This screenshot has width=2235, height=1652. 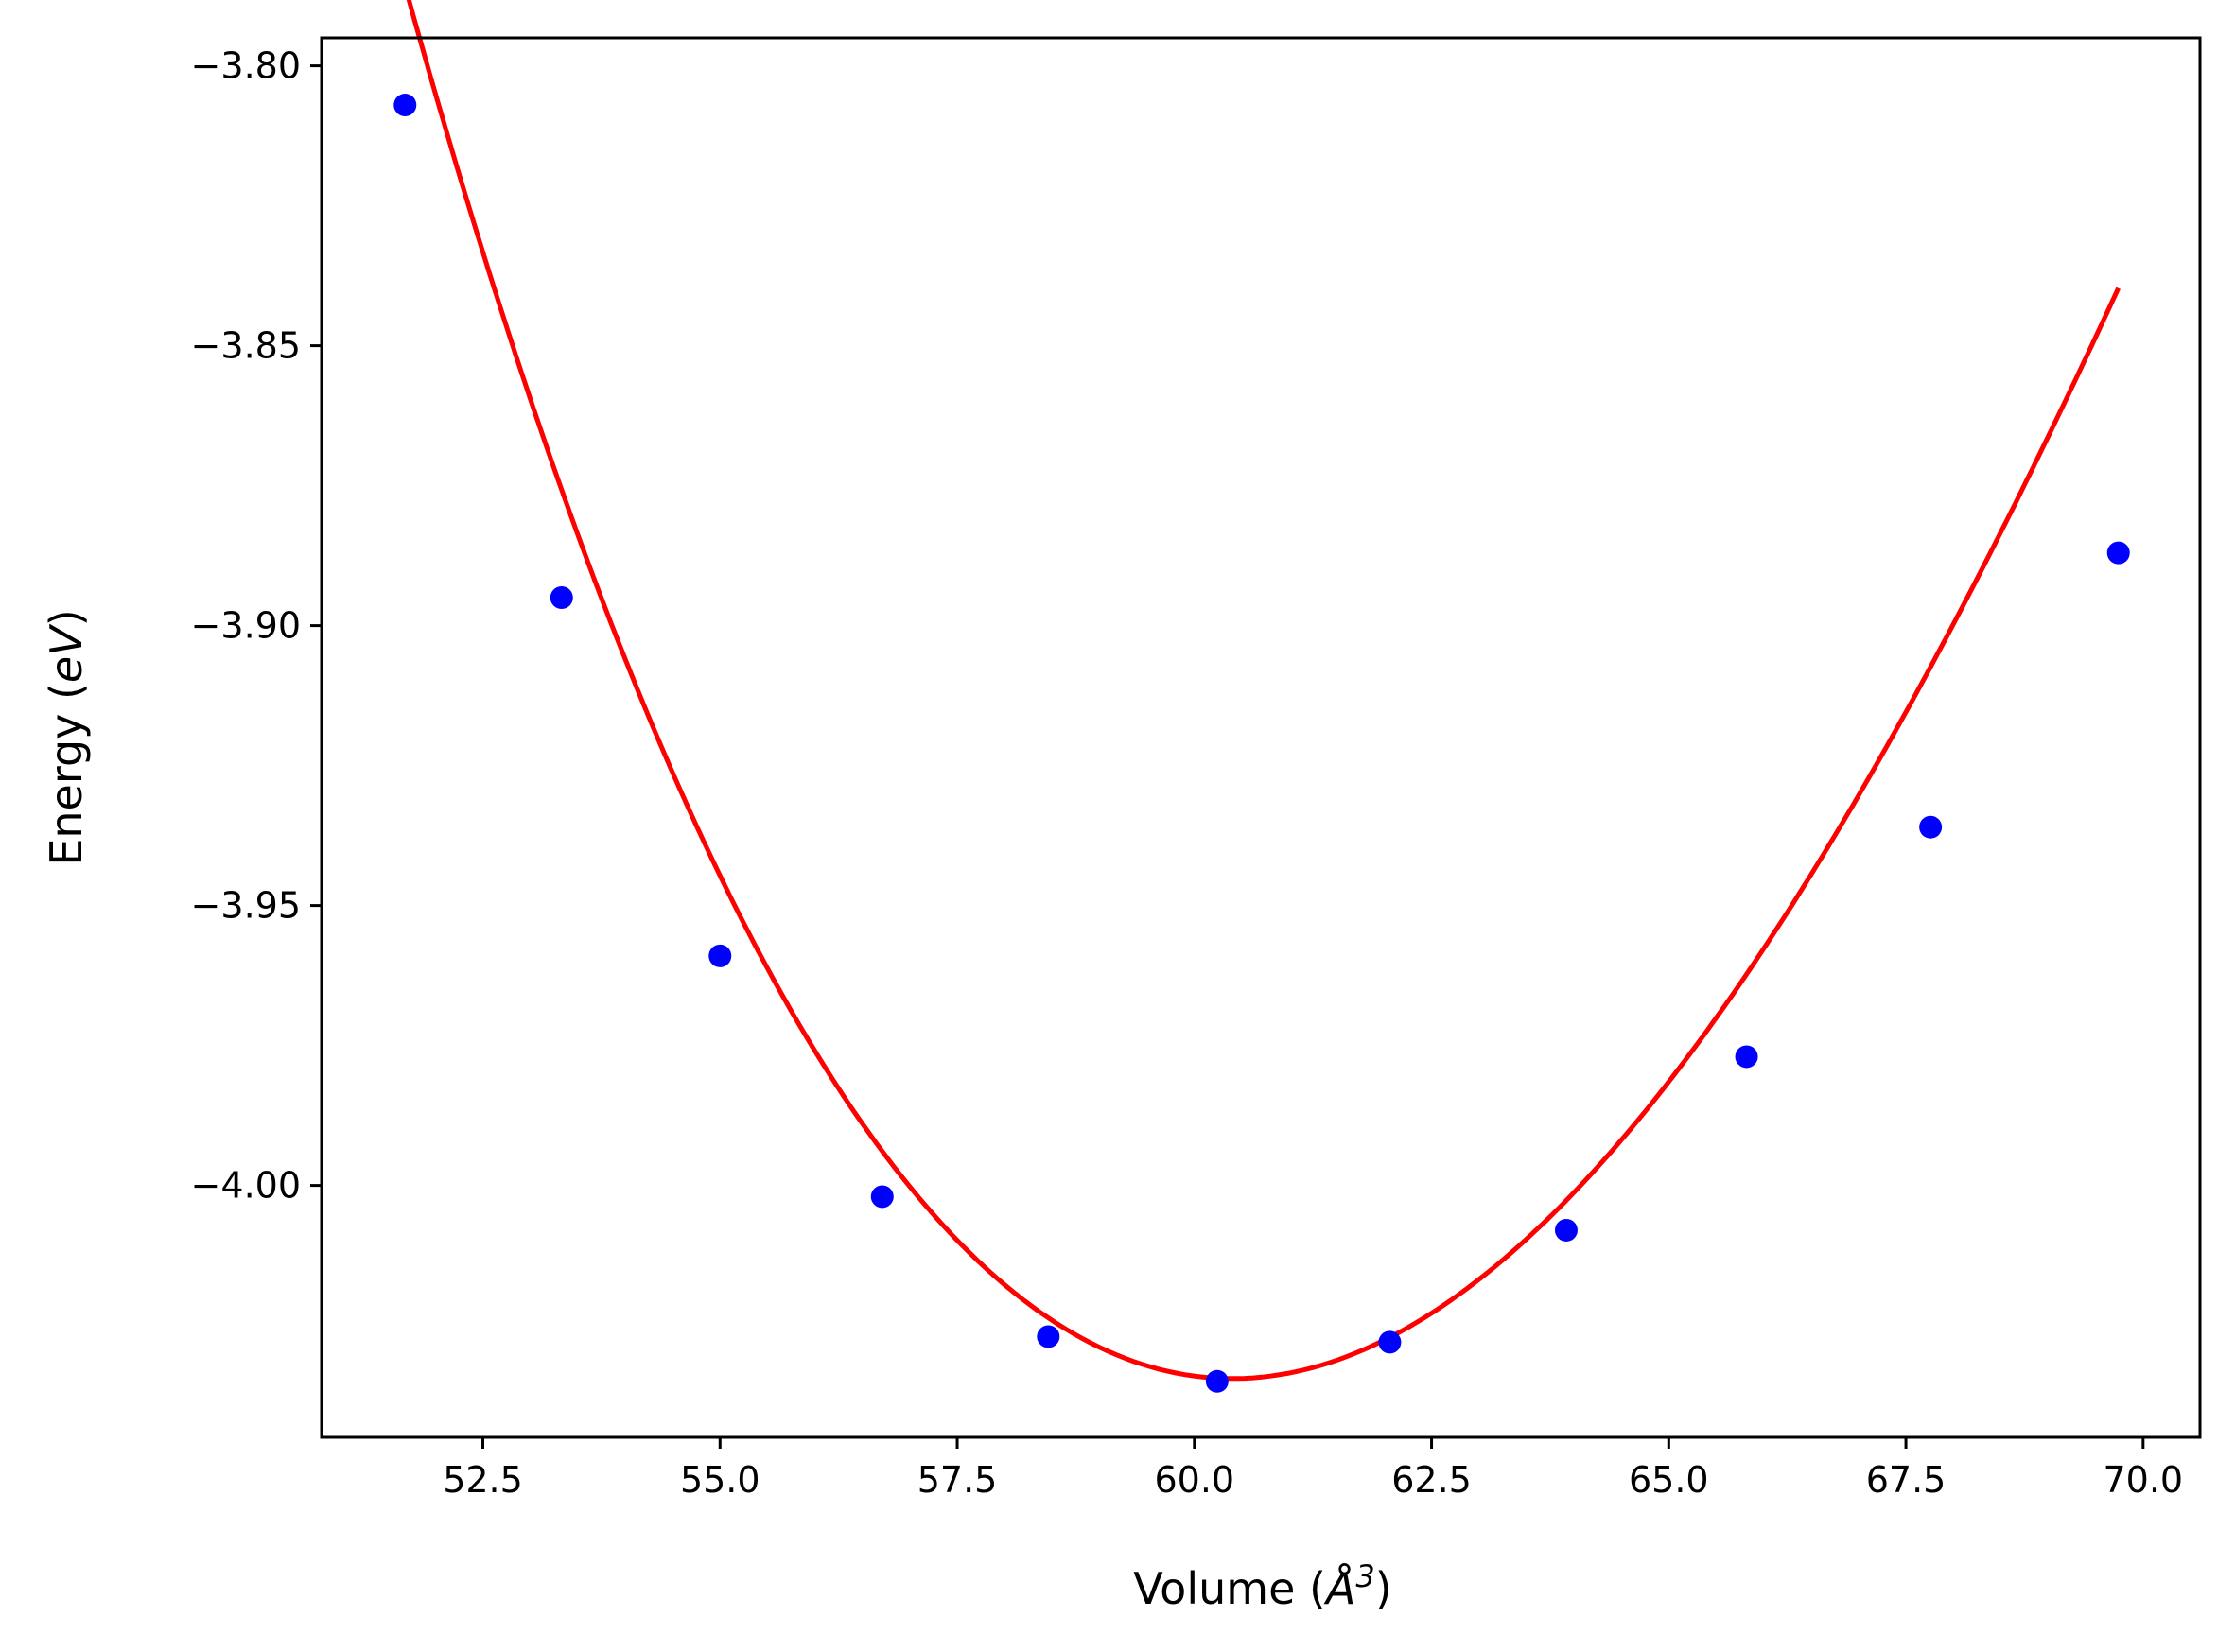 What do you see at coordinates (246, 906) in the screenshot?
I see `y-tick-label: −3.95` at bounding box center [246, 906].